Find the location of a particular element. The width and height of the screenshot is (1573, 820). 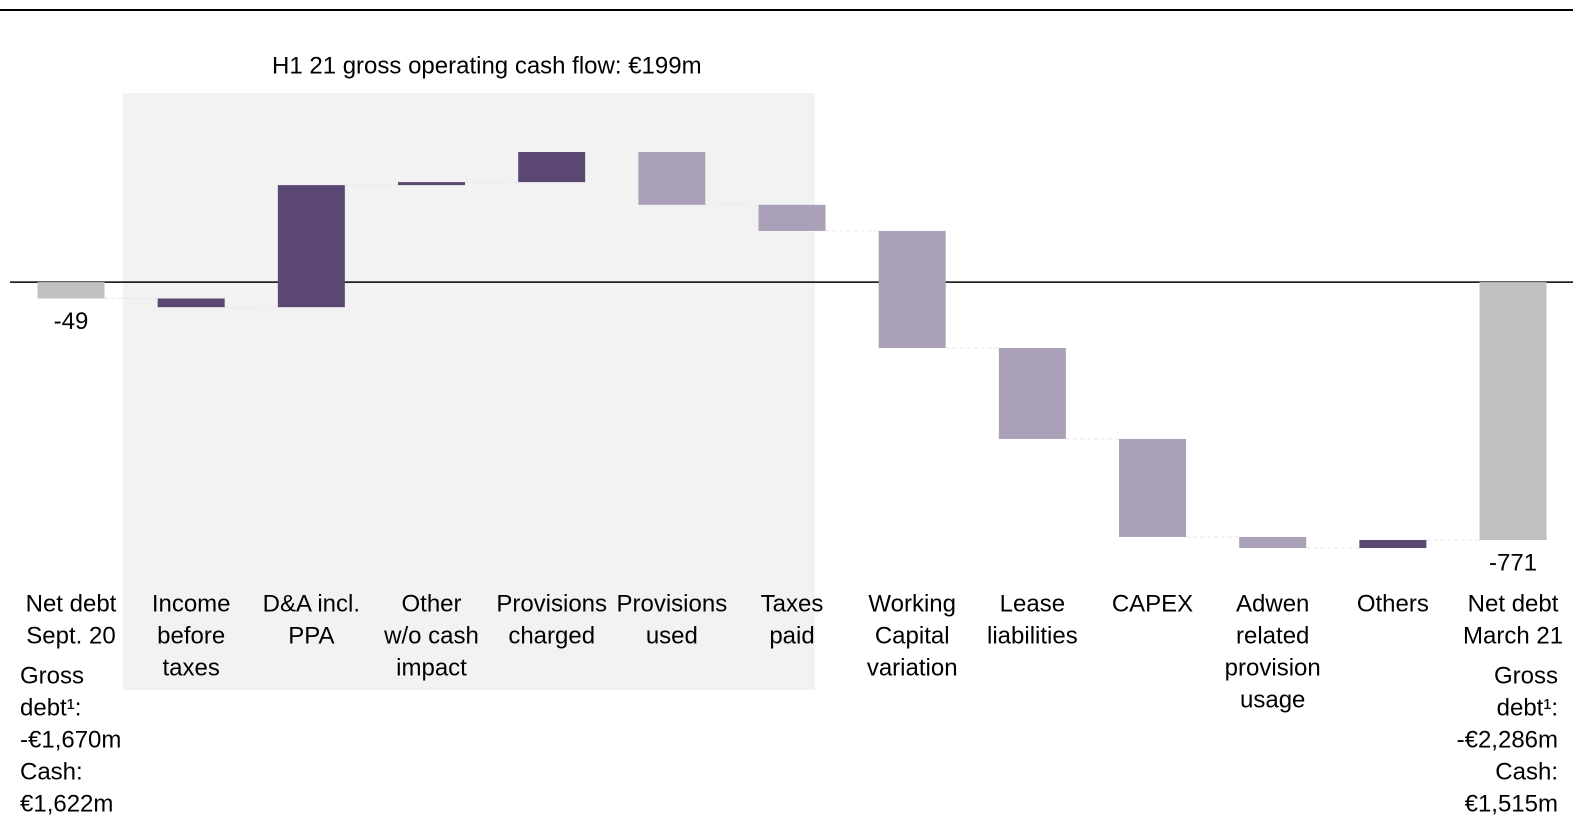

x-tick-label: Others is located at coordinates (1393, 603).